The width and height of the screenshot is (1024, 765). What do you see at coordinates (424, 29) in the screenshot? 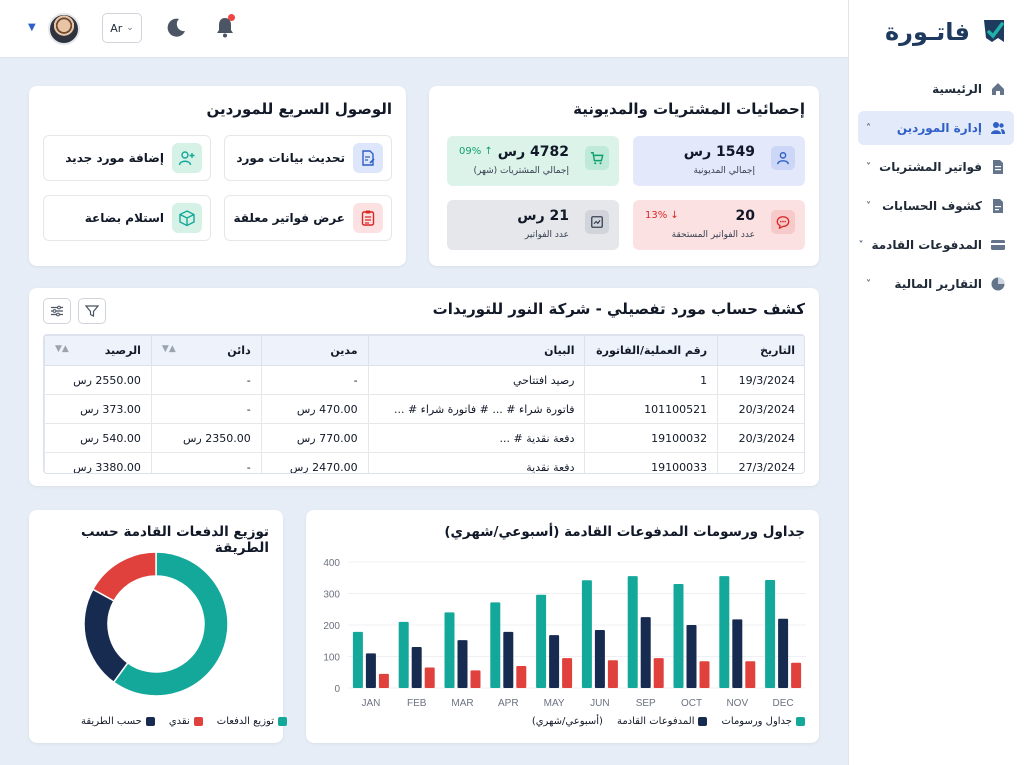
I see `top-bar: ▼ Ar ⌄` at bounding box center [424, 29].